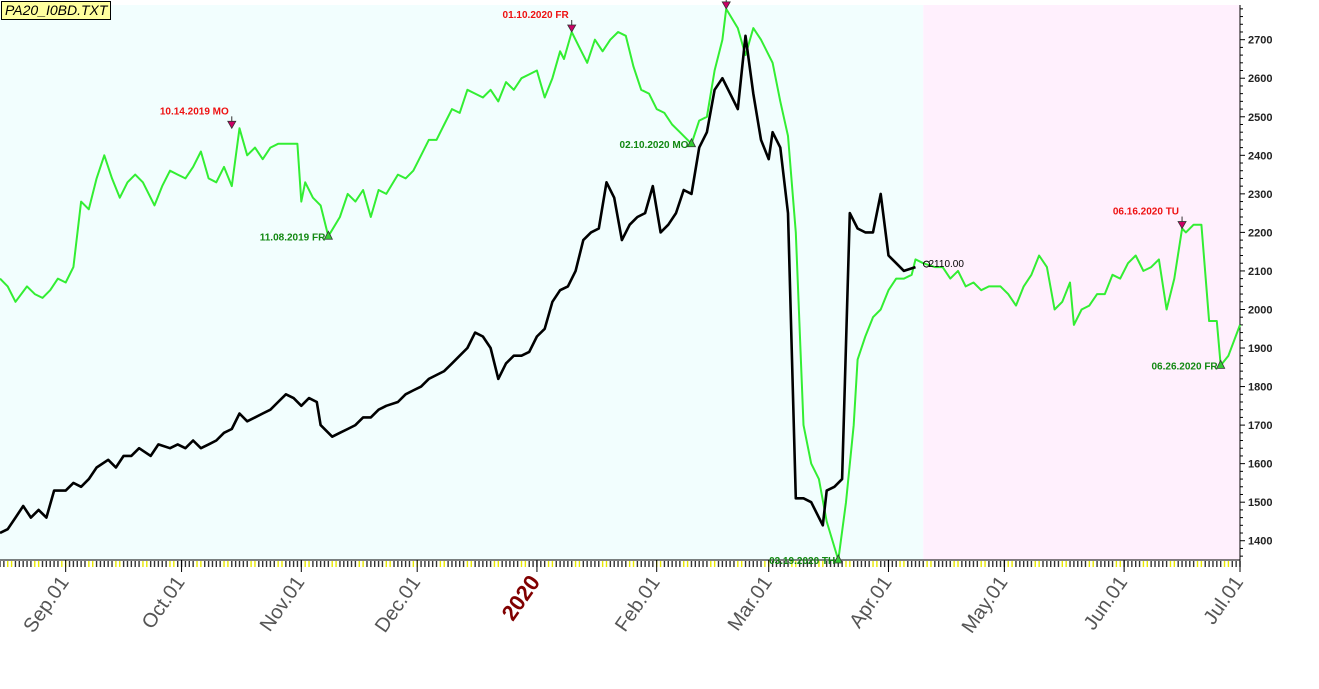 This screenshot has height=689, width=1319. What do you see at coordinates (1260, 542) in the screenshot?
I see `y-tick-label: 1400` at bounding box center [1260, 542].